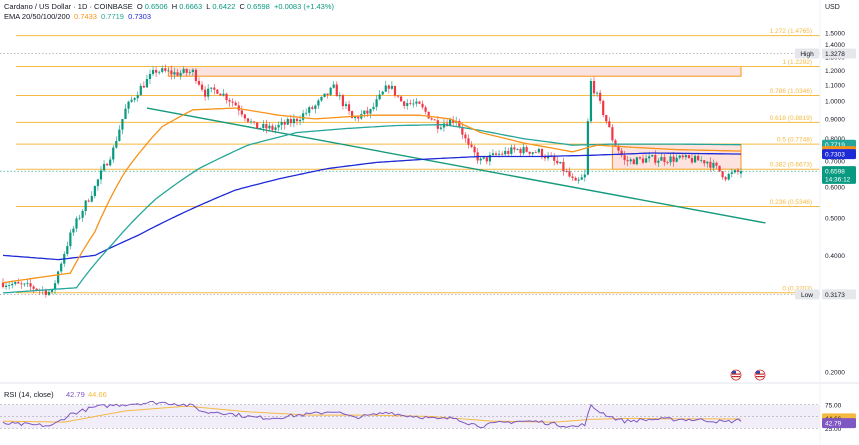  Describe the element at coordinates (139, 6) in the screenshot. I see `open-label: O` at that location.